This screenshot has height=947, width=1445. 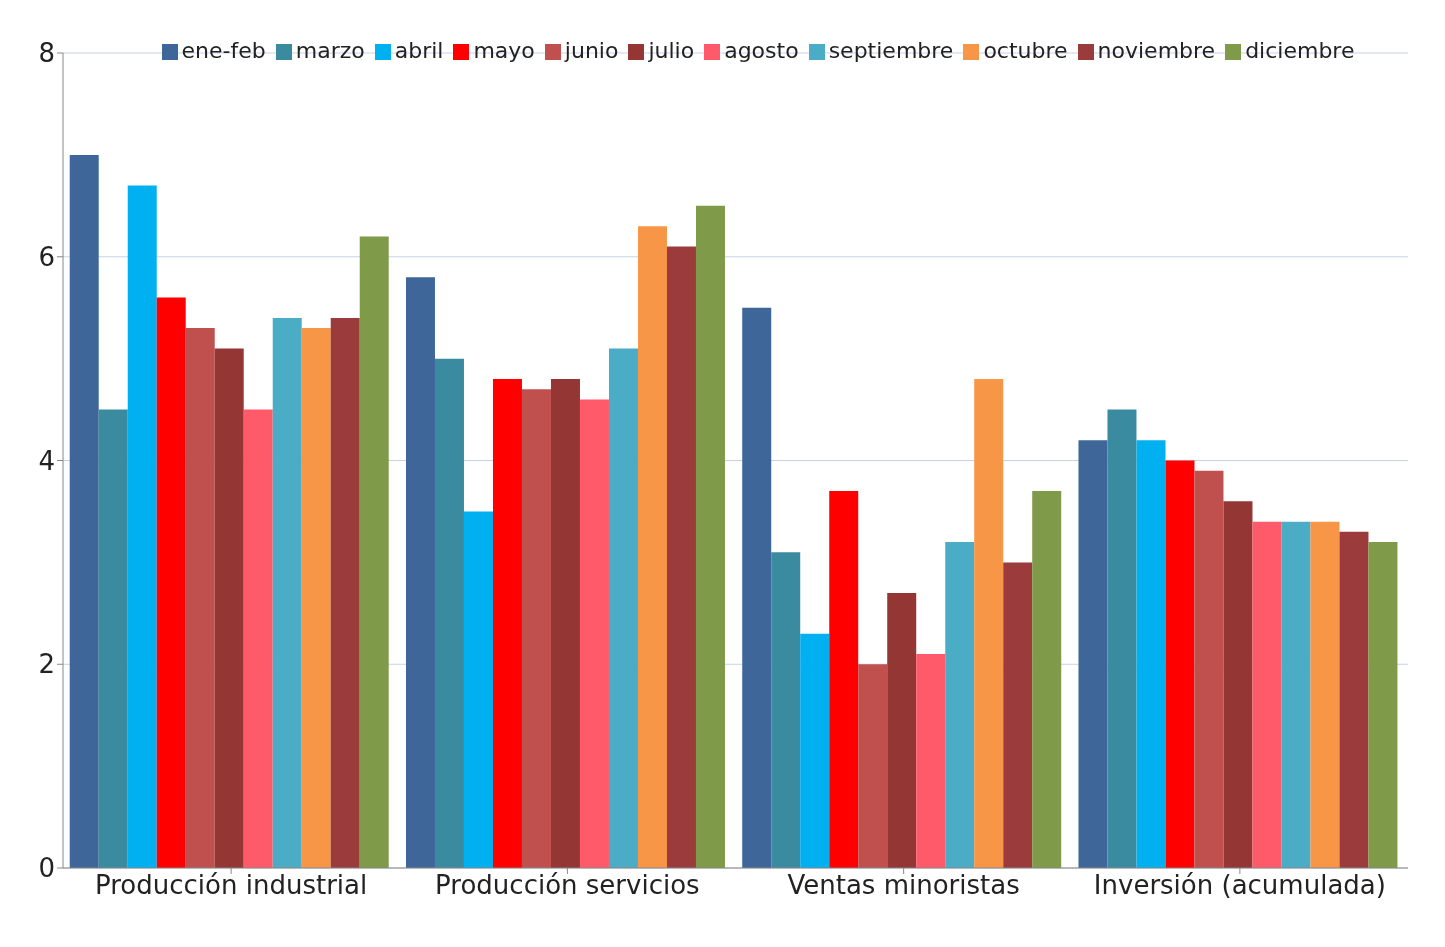 What do you see at coordinates (46, 460) in the screenshot?
I see `y-tick-label: 4` at bounding box center [46, 460].